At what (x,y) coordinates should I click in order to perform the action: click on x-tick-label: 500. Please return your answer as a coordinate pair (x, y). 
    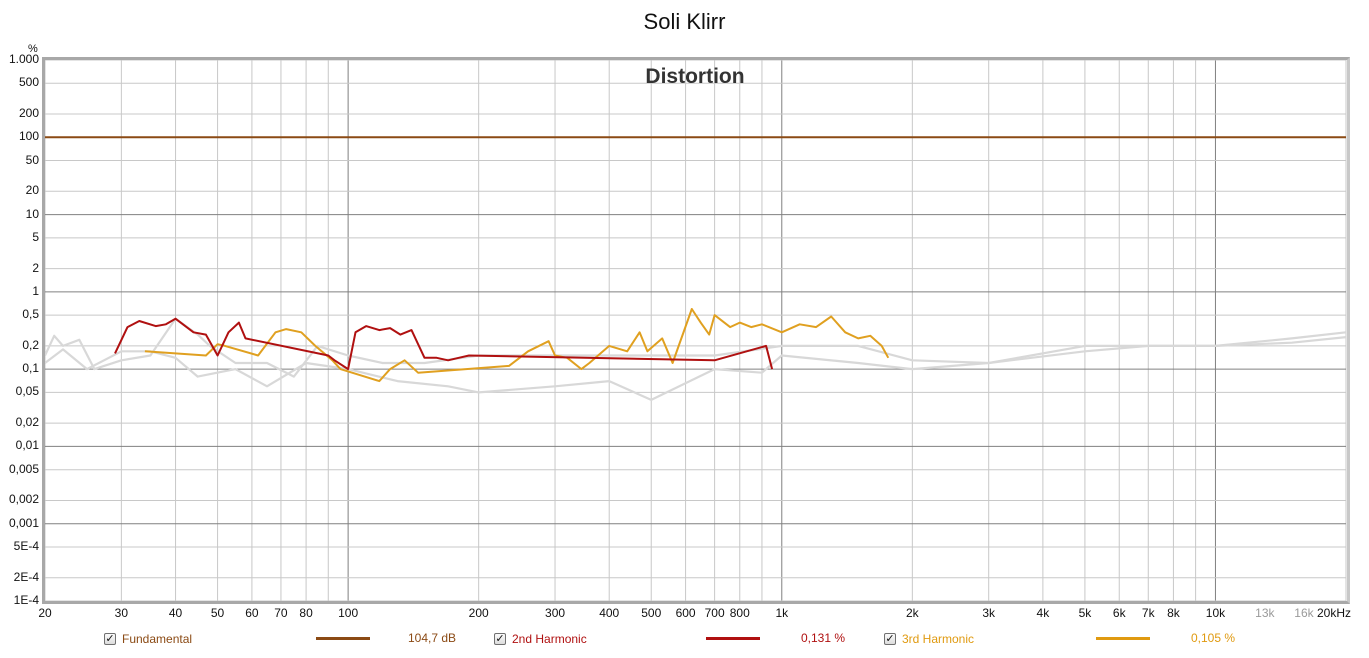
    Looking at the image, I should click on (651, 613).